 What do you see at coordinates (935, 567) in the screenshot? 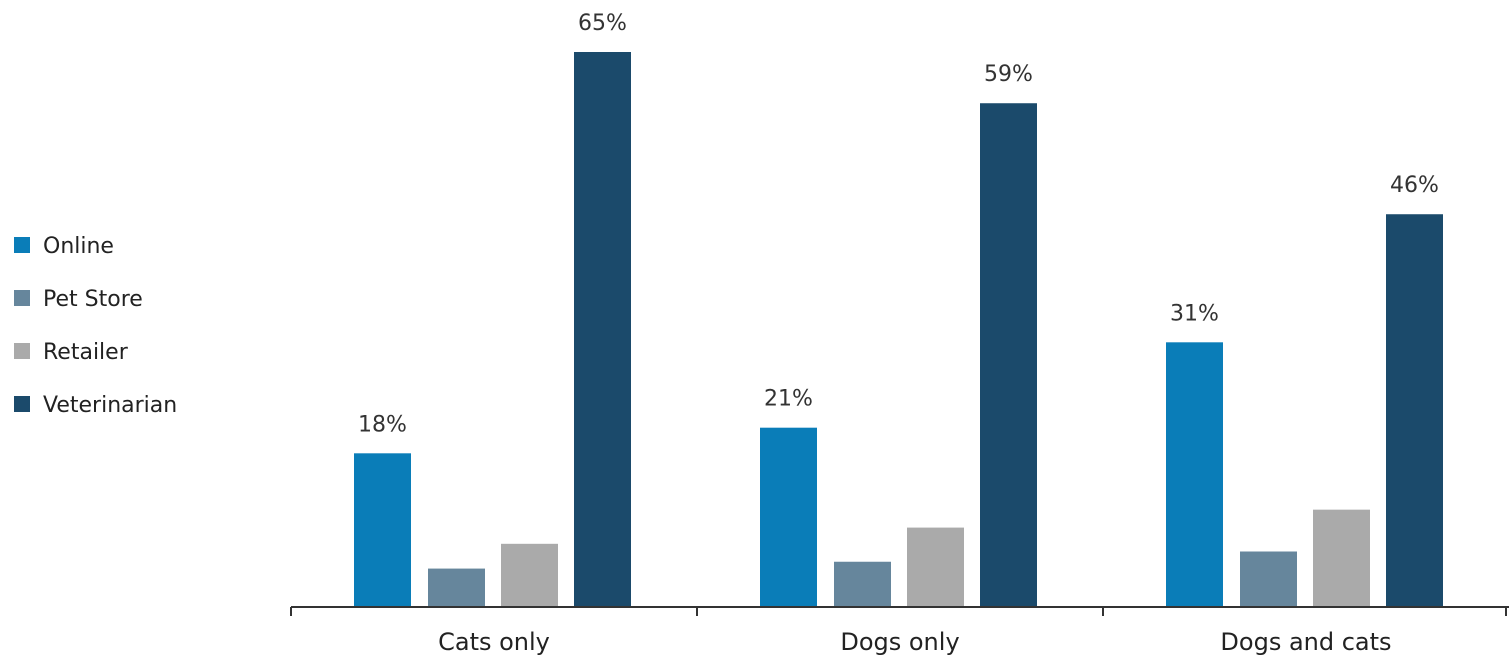
I see `bar-retailer-dogs-only` at bounding box center [935, 567].